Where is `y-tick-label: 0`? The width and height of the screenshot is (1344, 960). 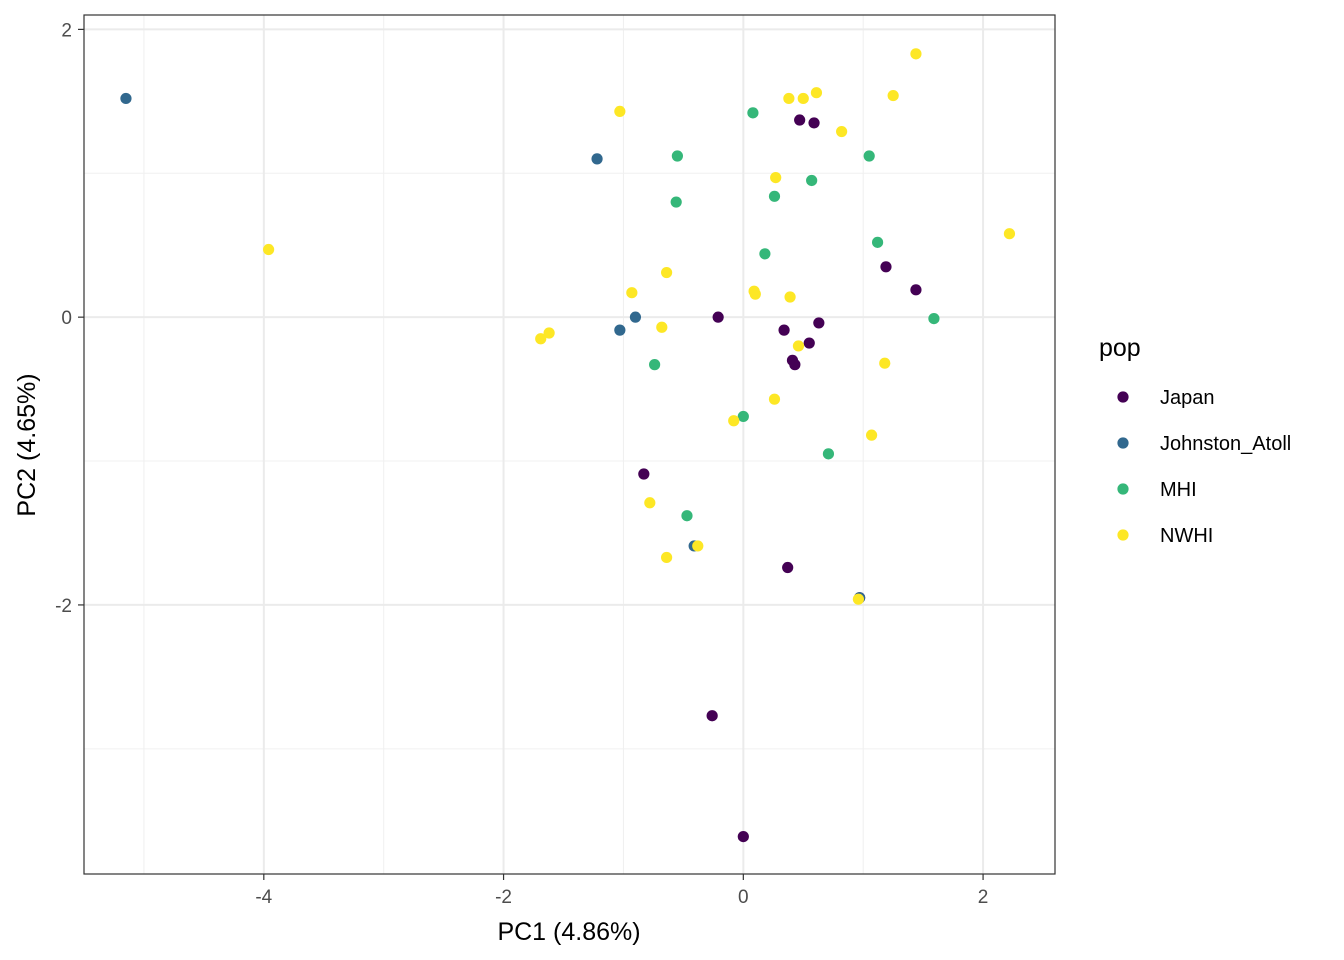 y-tick-label: 0 is located at coordinates (66, 318).